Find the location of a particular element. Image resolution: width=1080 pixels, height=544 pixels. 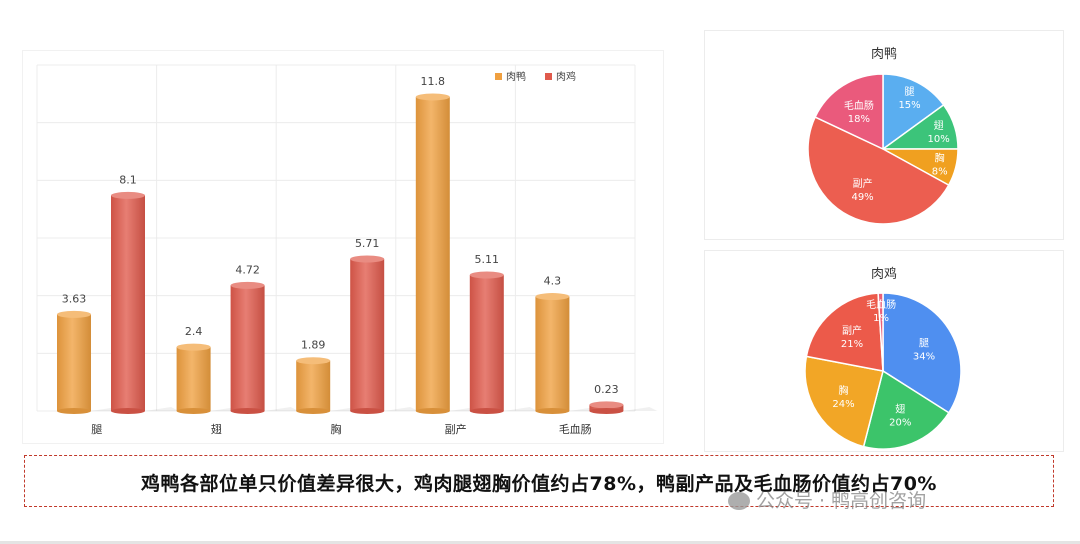

legend-label: 肉鸡 is located at coordinates (566, 76).